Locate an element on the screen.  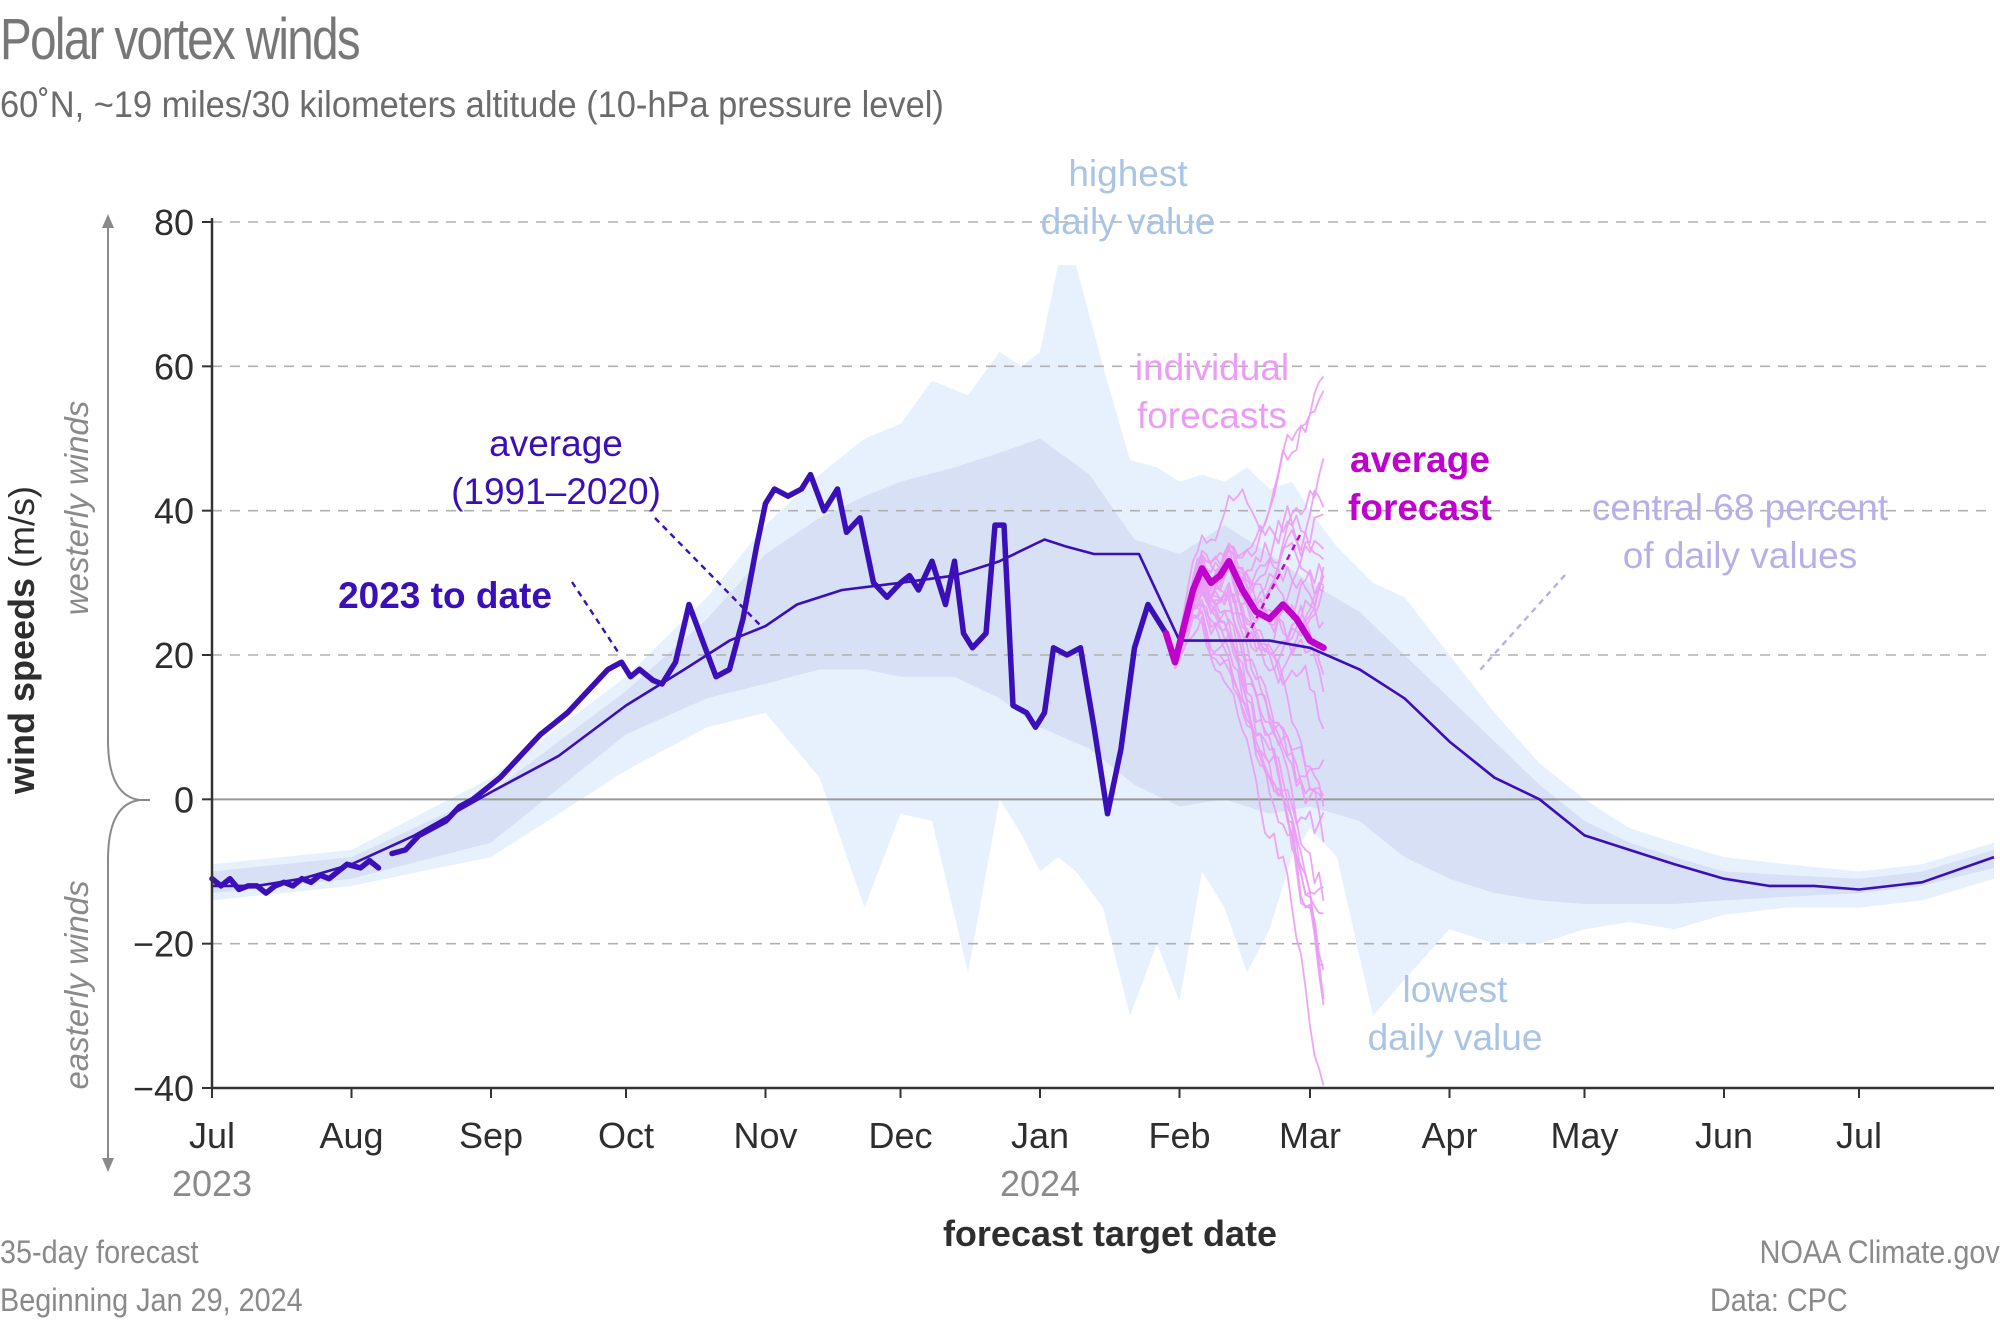
central-68-percent-label-line: central 68 percent is located at coordinates (1740, 507).